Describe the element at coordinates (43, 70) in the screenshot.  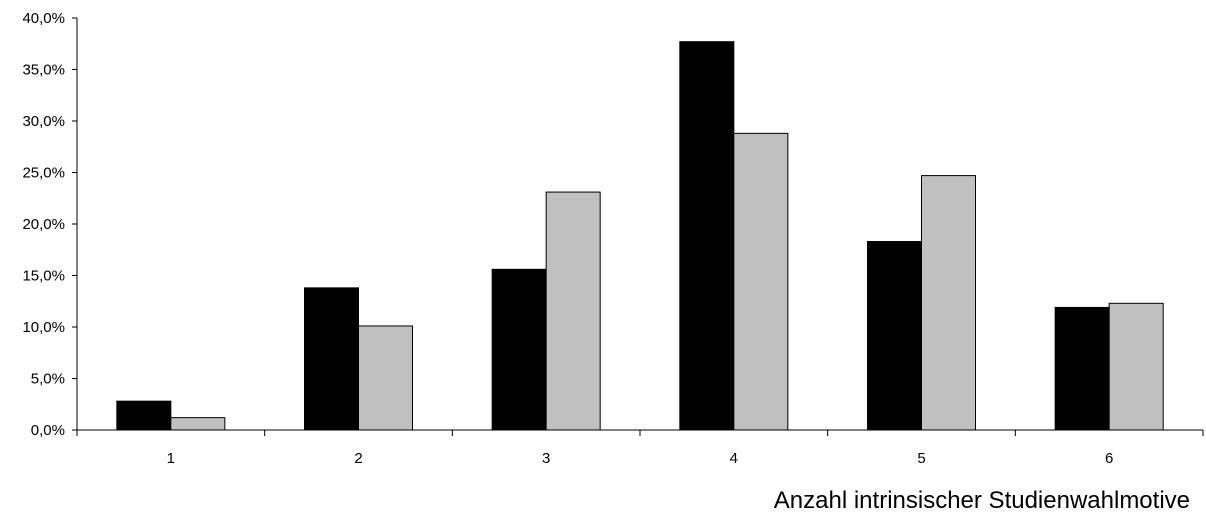
I see `y-tick-label: 35,0%` at that location.